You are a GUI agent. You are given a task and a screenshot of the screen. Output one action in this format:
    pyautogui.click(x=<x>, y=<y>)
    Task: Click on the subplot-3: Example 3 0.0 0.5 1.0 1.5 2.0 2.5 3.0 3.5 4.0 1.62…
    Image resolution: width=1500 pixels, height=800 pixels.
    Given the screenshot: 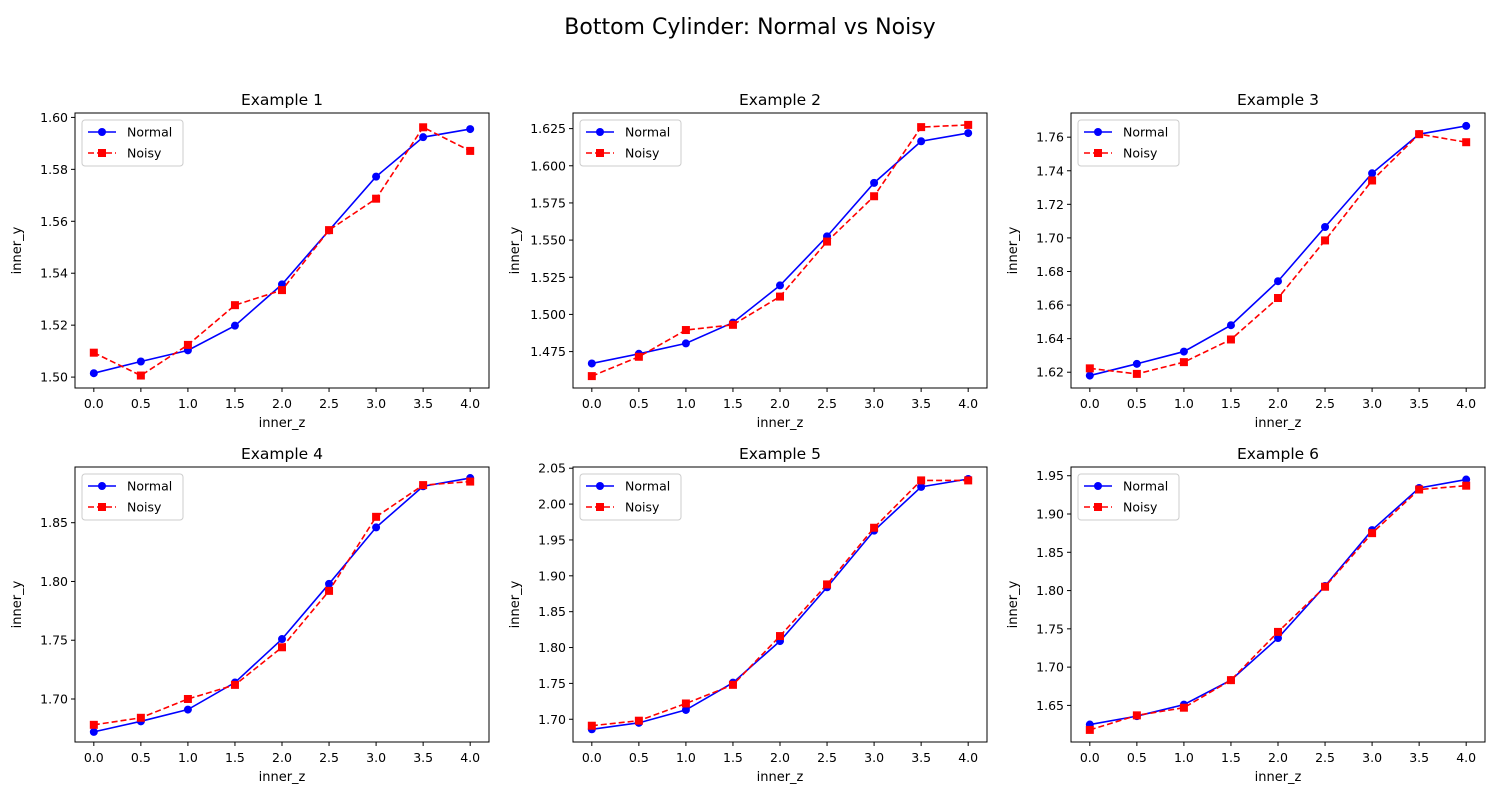 What is the action you would take?
    pyautogui.click(x=1246, y=261)
    